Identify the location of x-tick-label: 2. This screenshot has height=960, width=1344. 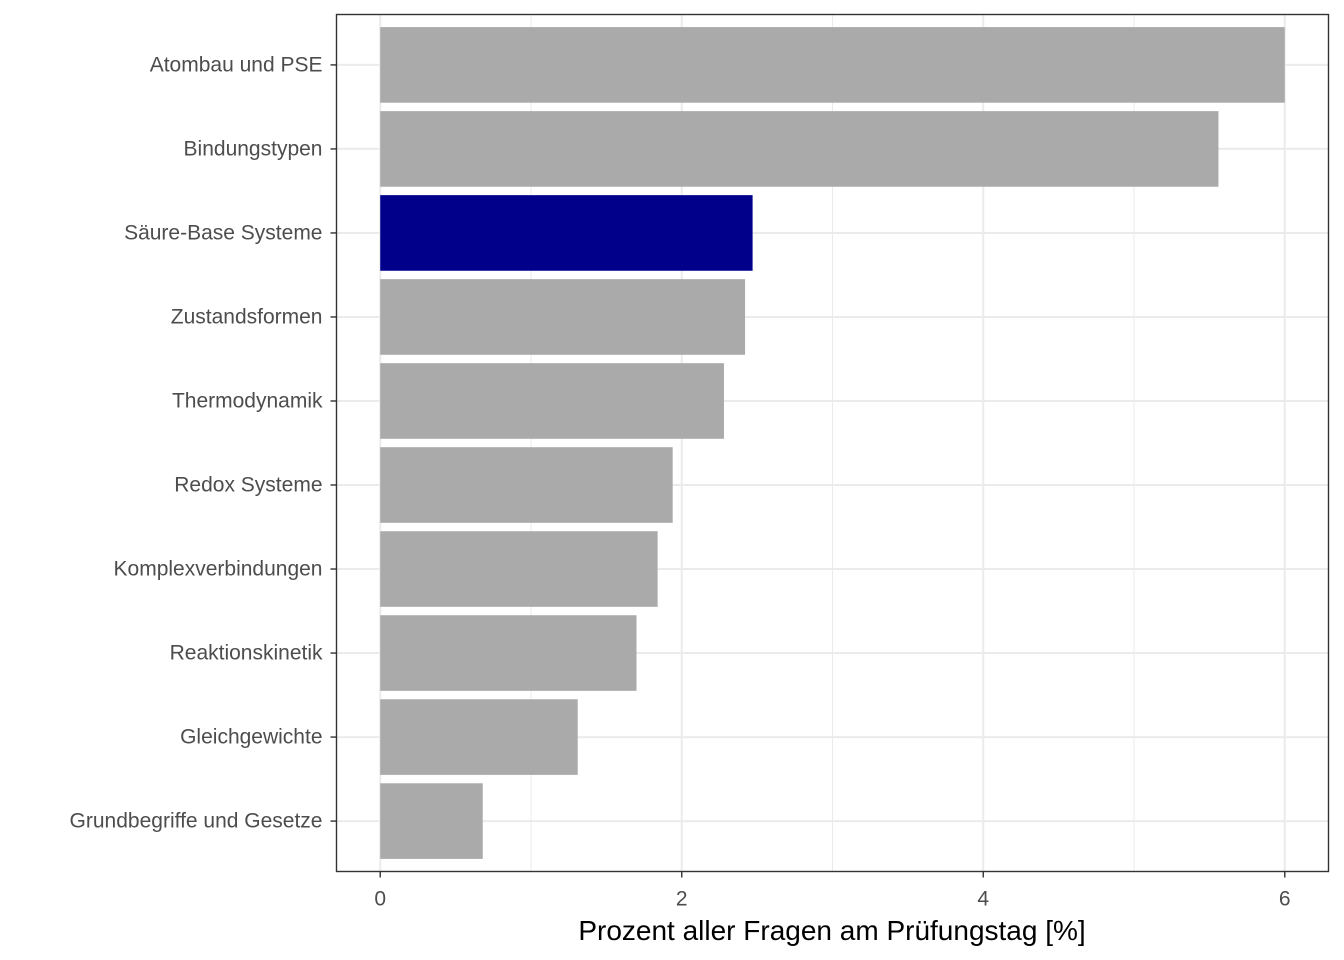
(682, 899).